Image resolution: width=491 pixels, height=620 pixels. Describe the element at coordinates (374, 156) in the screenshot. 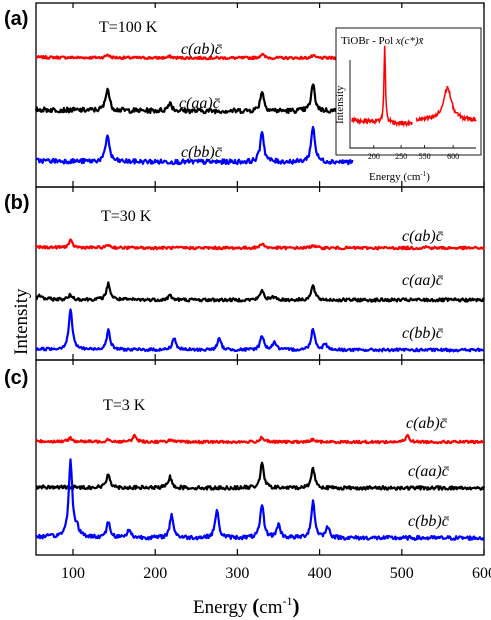

I see `inset-x-tick-label: 200` at that location.